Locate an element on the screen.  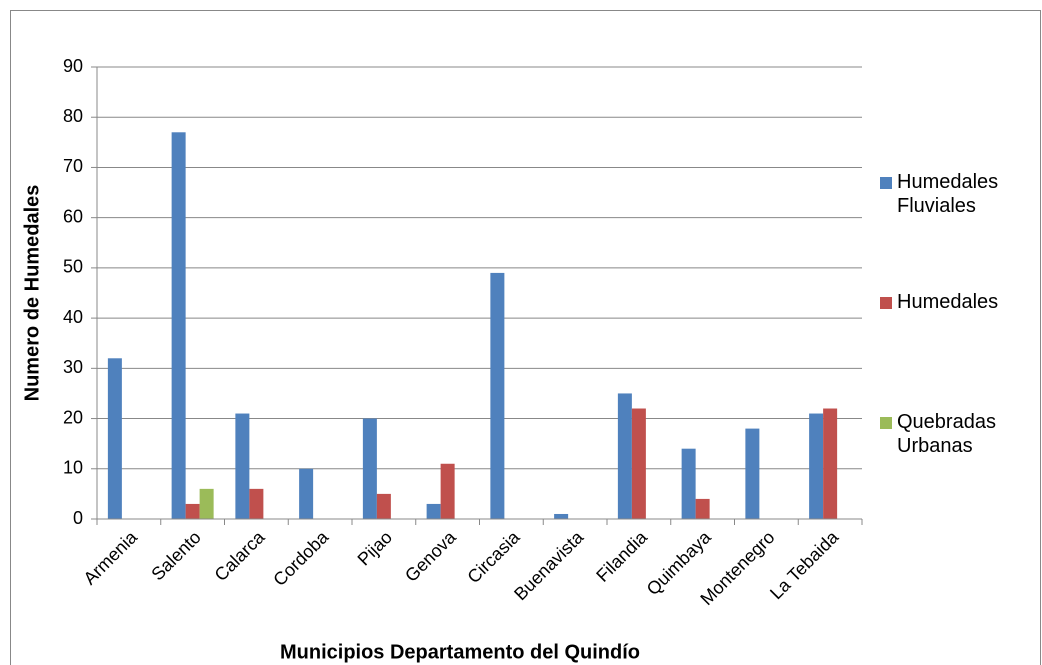
x-tick-label: Pijao is located at coordinates (375, 548).